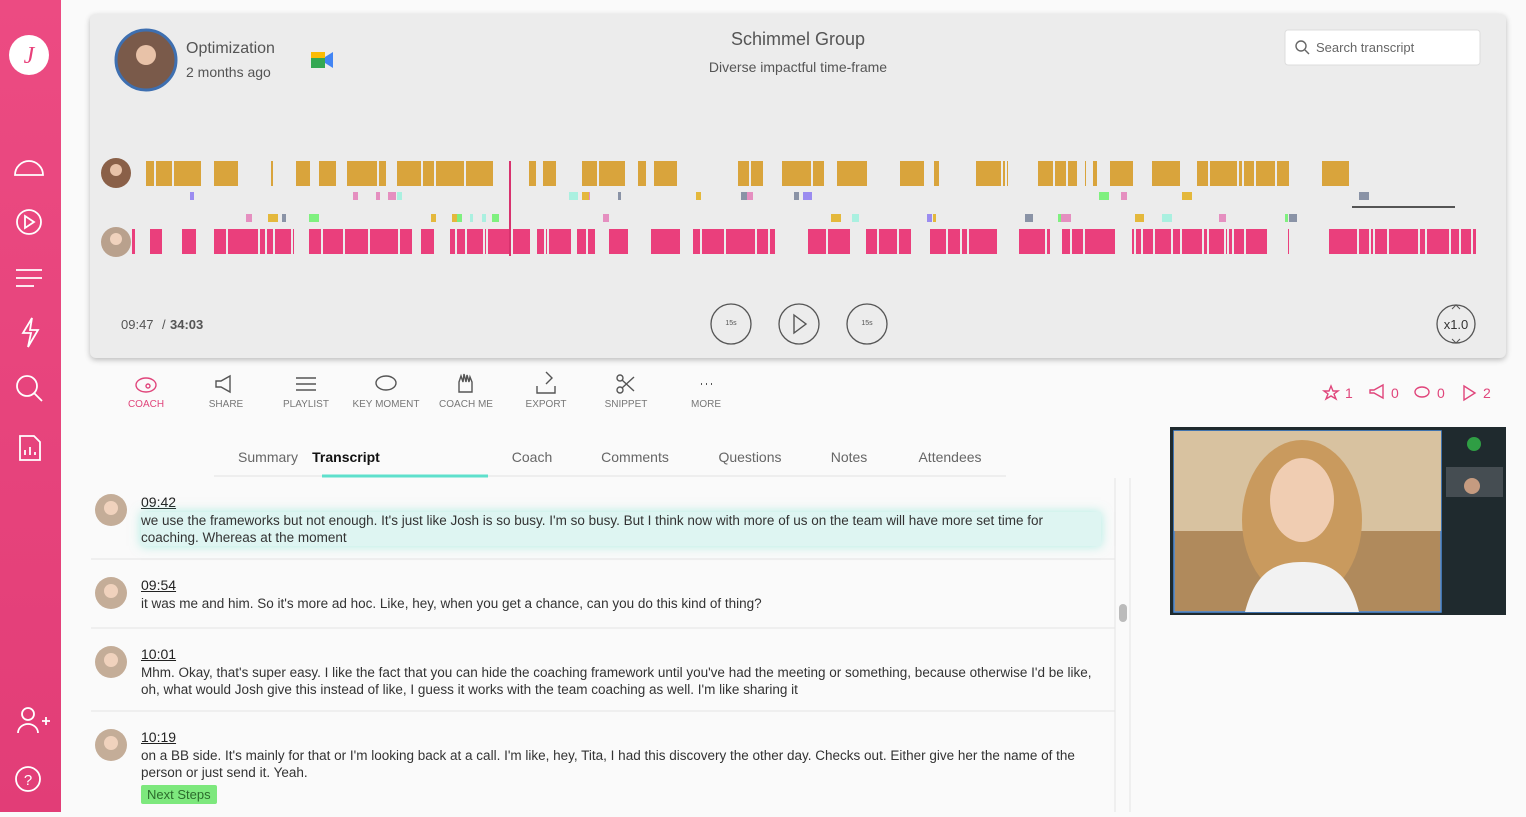 This screenshot has width=1526, height=817. Describe the element at coordinates (29, 222) in the screenshot. I see `play-icon` at that location.